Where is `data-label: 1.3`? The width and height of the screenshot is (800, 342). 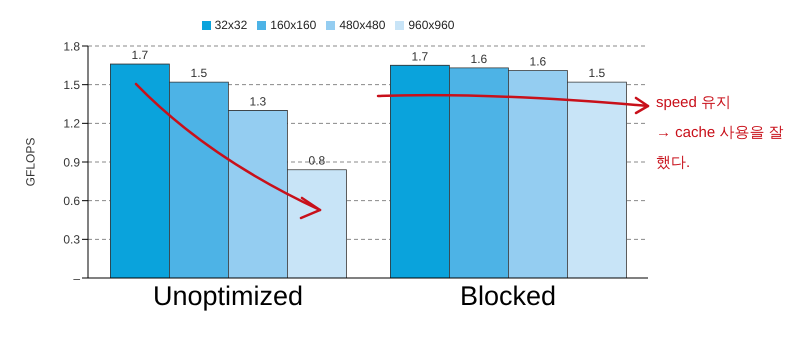 data-label: 1.3 is located at coordinates (258, 101).